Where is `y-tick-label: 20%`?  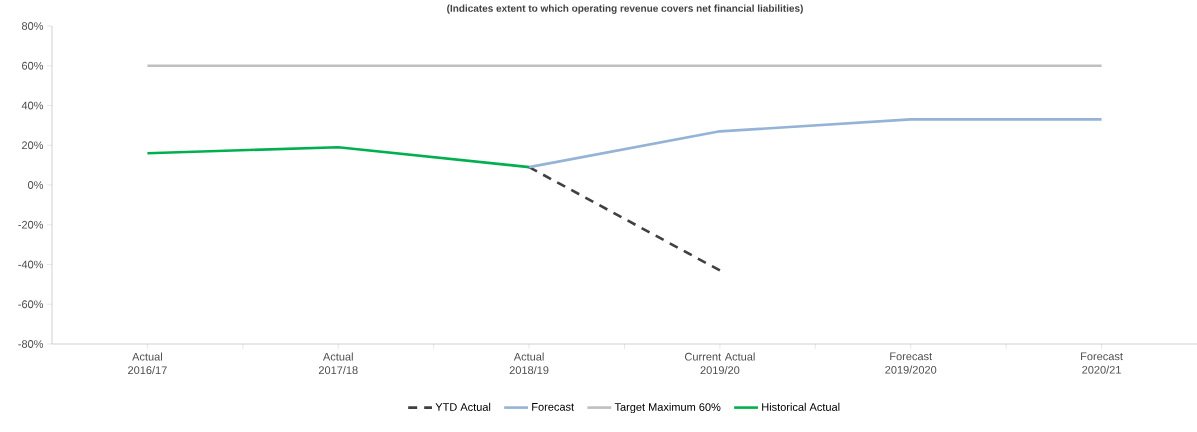 y-tick-label: 20% is located at coordinates (33, 145).